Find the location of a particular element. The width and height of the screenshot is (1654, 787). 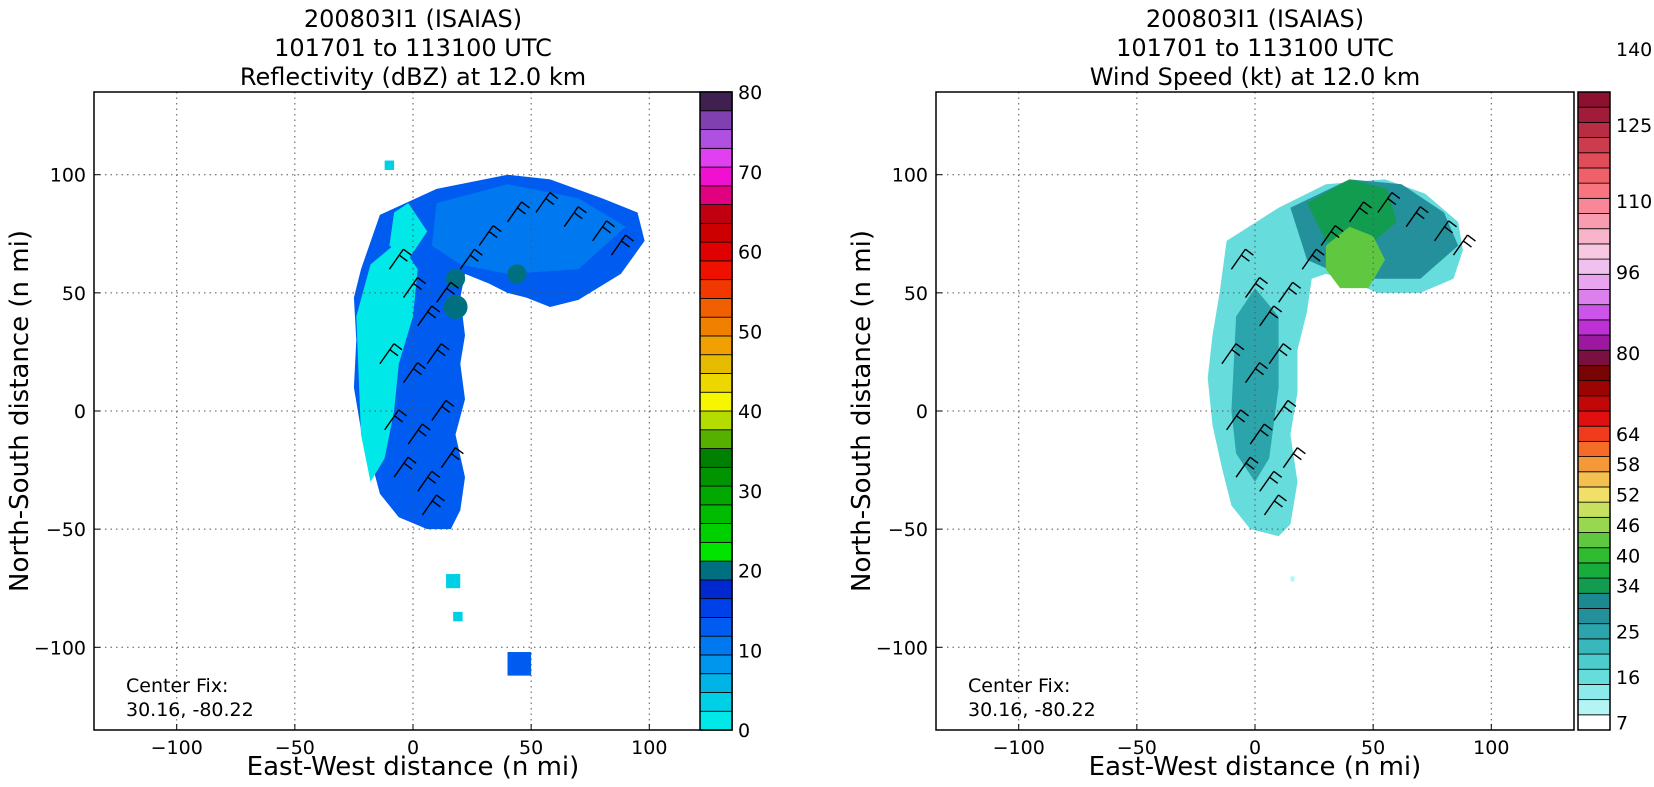

colorbar-tick-label: 64 is located at coordinates (1628, 435).